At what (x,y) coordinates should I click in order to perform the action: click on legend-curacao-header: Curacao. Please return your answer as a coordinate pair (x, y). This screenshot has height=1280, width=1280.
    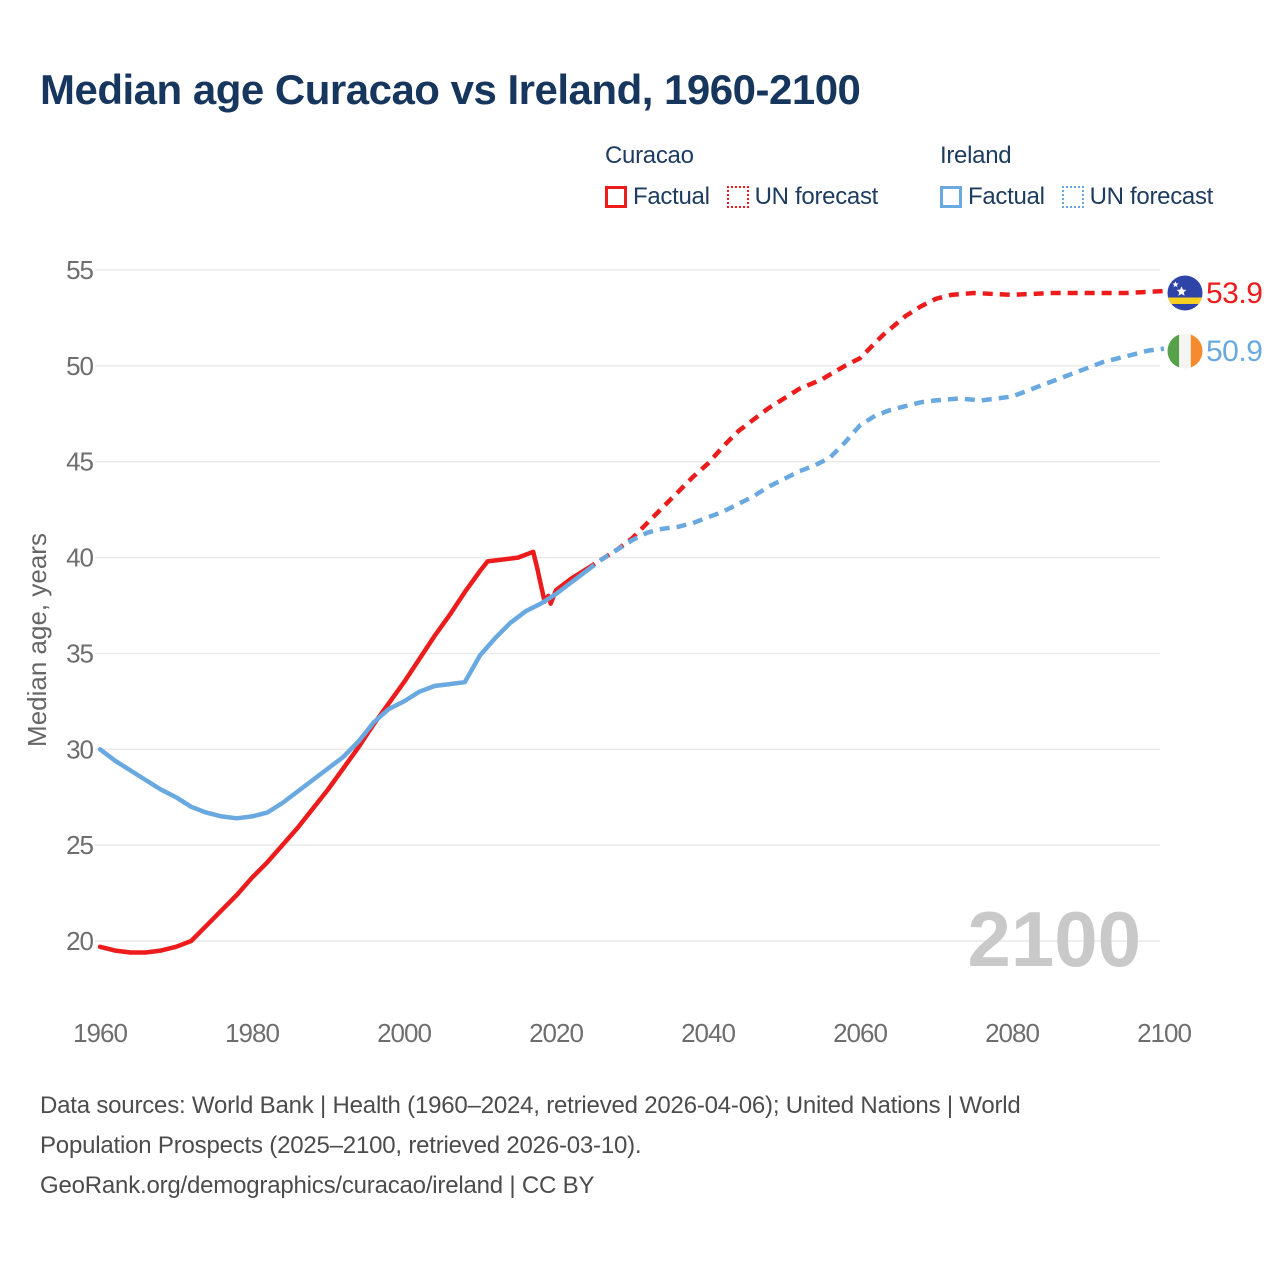
    Looking at the image, I should click on (649, 155).